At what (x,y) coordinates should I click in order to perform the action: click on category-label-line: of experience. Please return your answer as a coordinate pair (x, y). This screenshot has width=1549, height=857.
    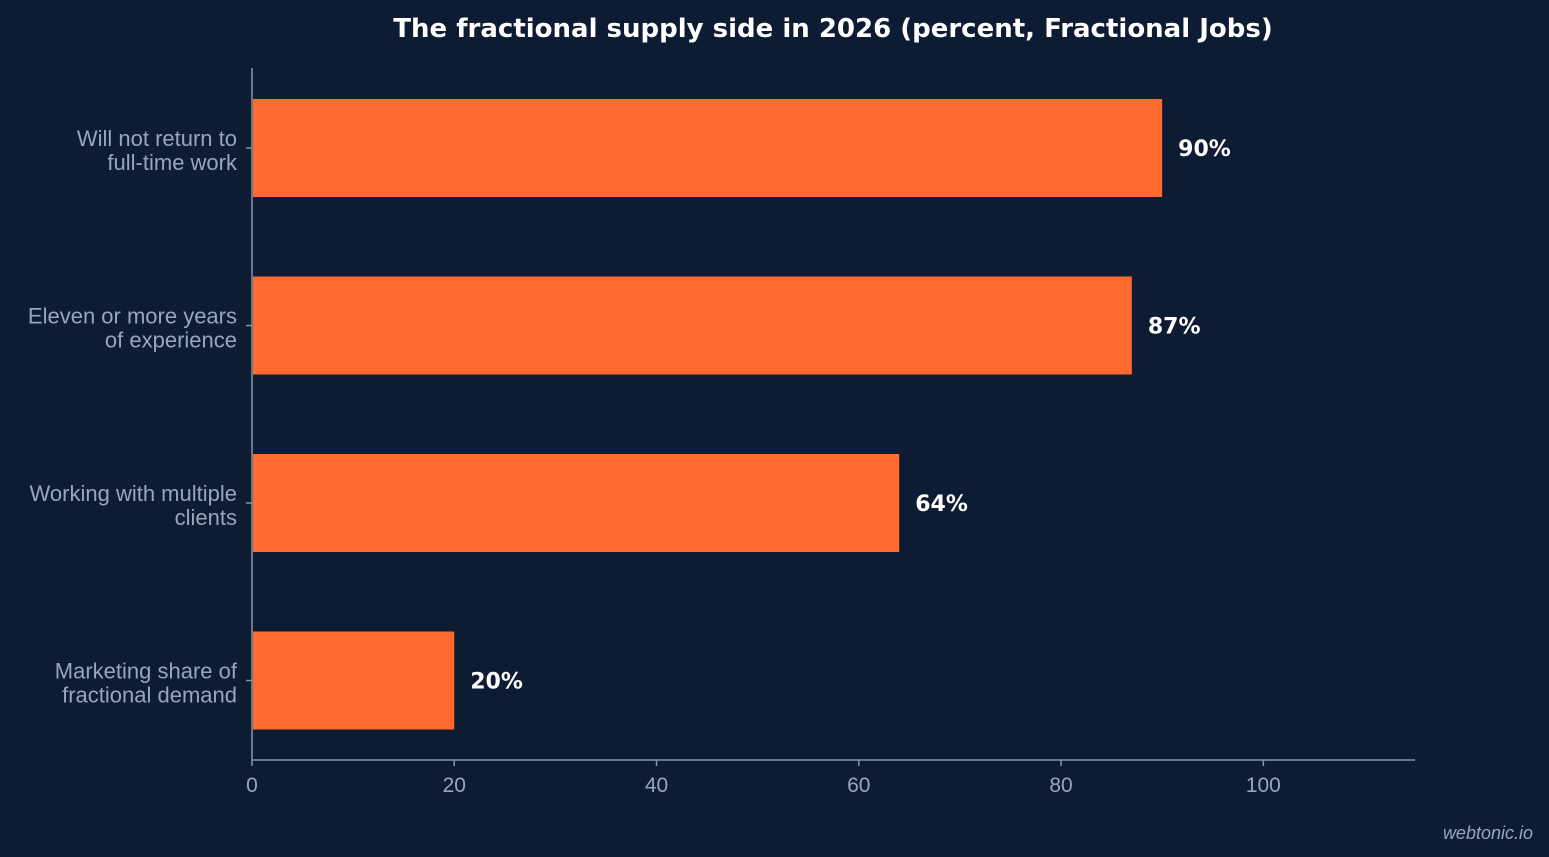
    Looking at the image, I should click on (171, 340).